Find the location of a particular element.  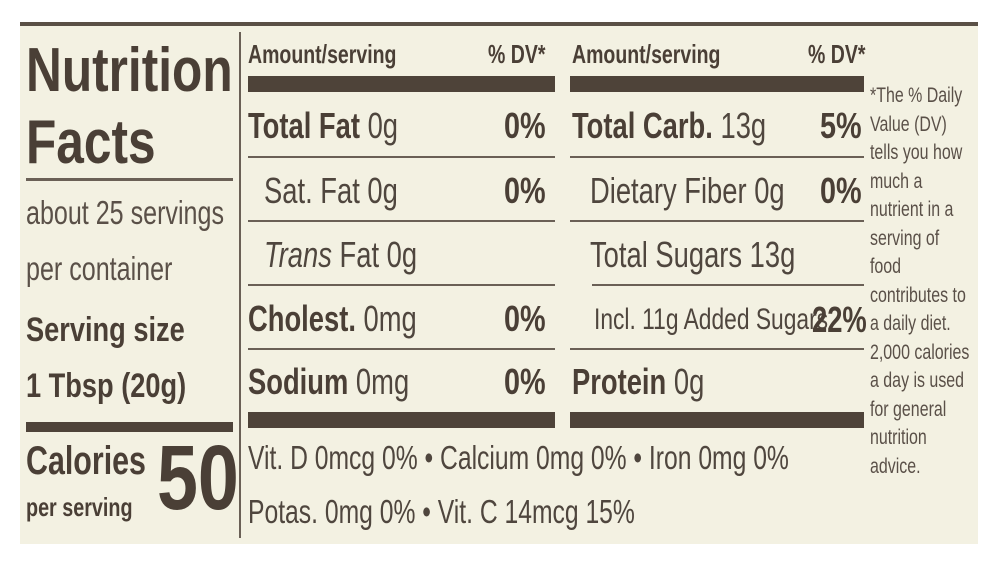

hdr-dv-right-wrap: % DV* is located at coordinates (846, 54).